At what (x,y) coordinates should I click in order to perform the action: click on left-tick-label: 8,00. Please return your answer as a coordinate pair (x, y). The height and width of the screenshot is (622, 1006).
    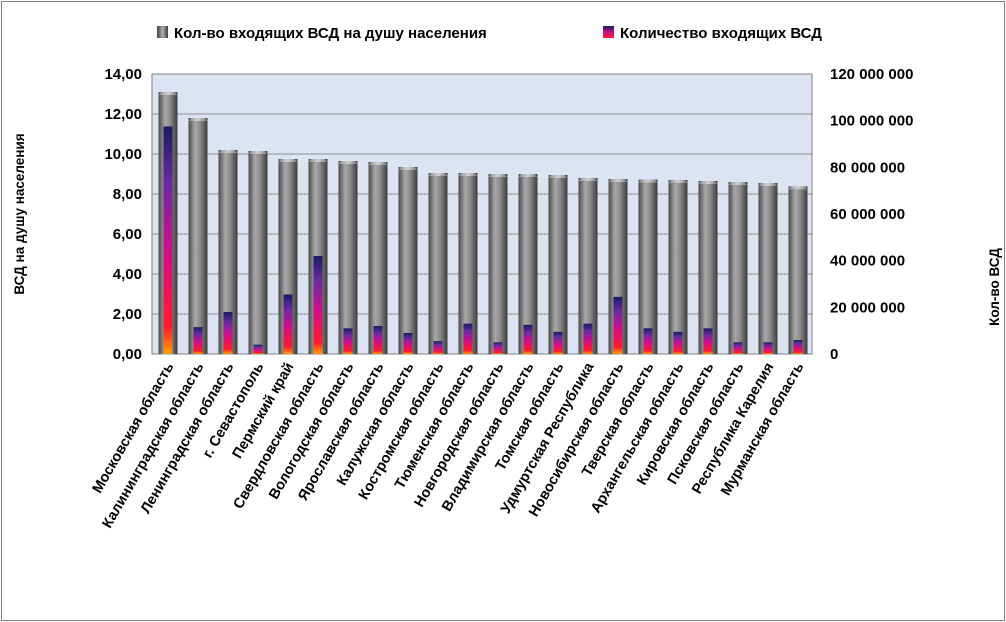
    Looking at the image, I should click on (127, 194).